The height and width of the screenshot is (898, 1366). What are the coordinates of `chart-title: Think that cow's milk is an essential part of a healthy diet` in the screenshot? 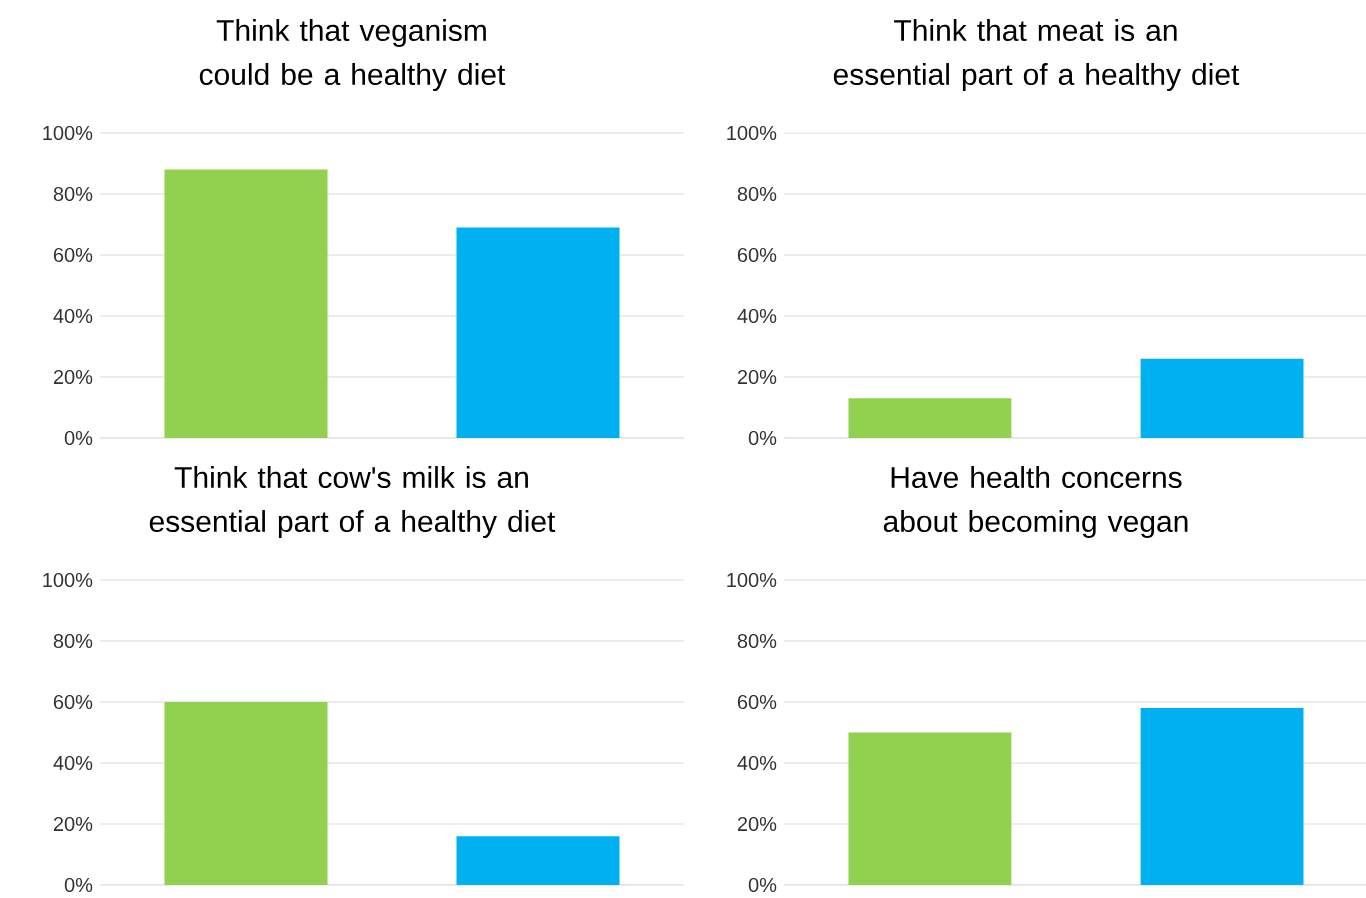 It's located at (352, 502).